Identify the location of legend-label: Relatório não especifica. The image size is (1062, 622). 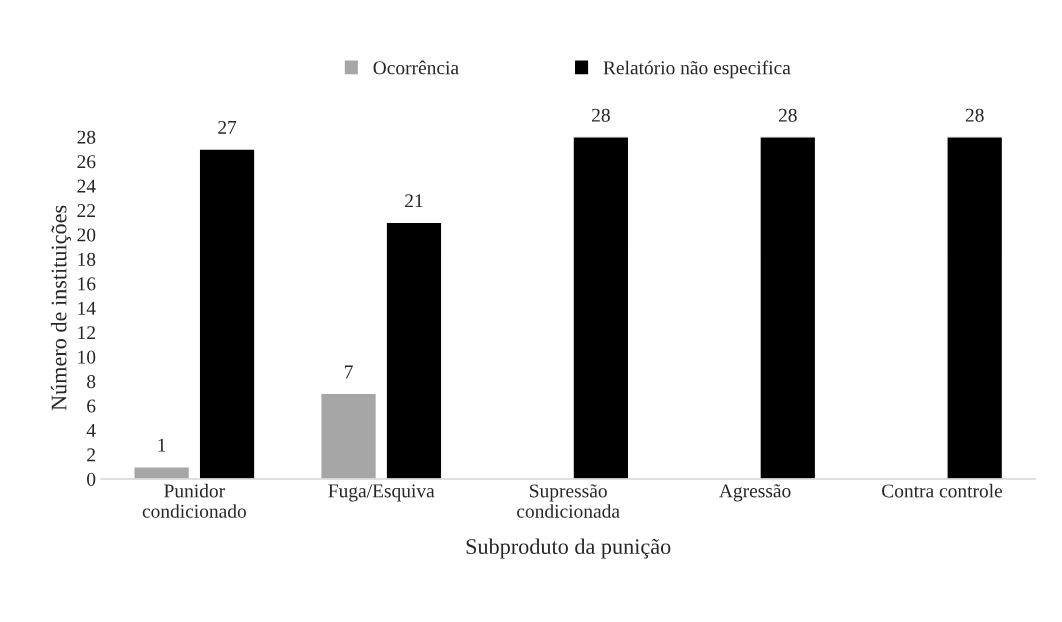
(697, 69).